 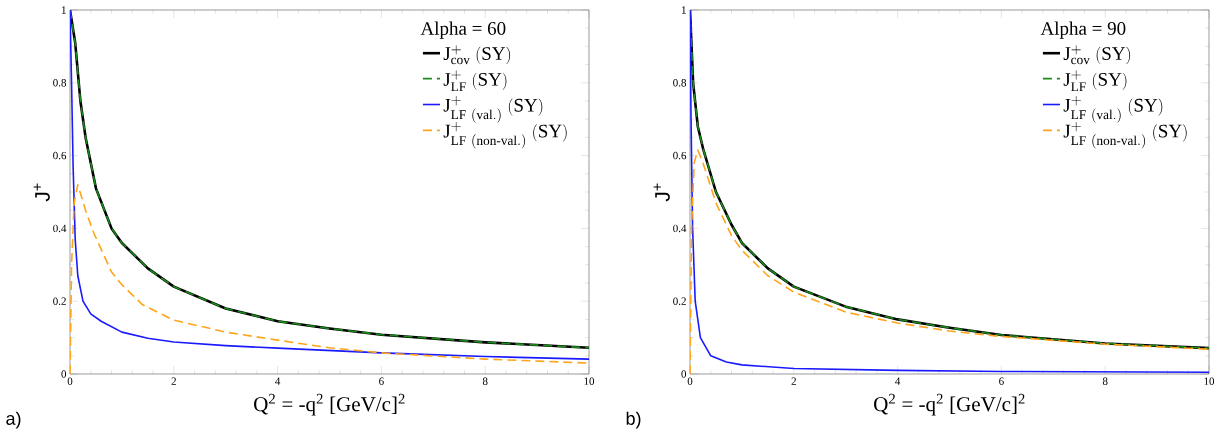 I want to click on legend-title: Alpha = 90, so click(x=1083, y=30).